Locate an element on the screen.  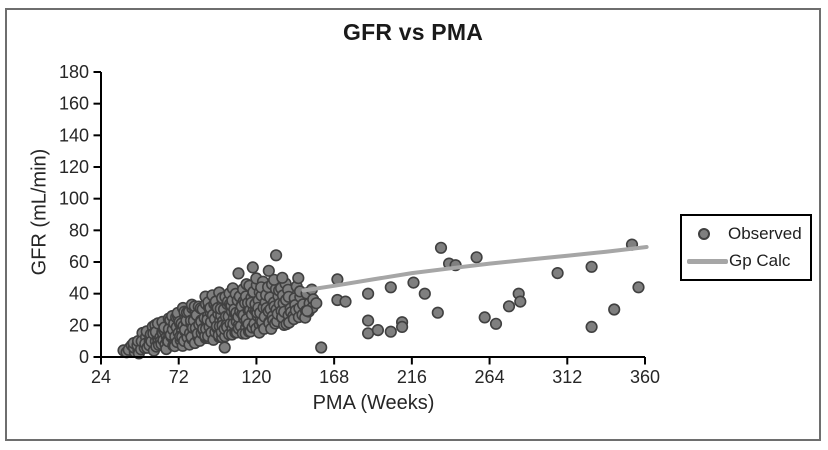
x-tick-label: 312 is located at coordinates (567, 377).